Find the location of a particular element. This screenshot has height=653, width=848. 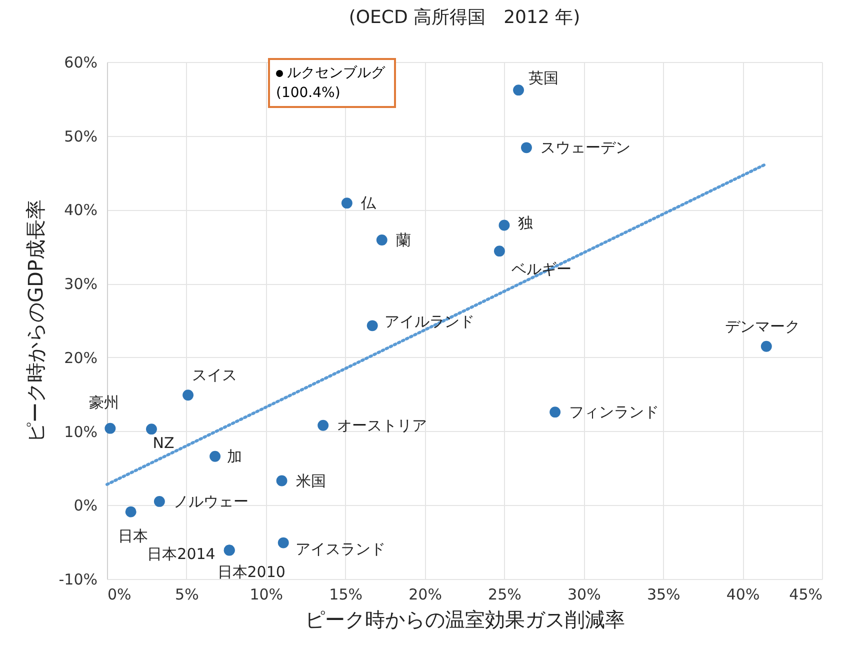

x-tick-label: 35% is located at coordinates (663, 595).